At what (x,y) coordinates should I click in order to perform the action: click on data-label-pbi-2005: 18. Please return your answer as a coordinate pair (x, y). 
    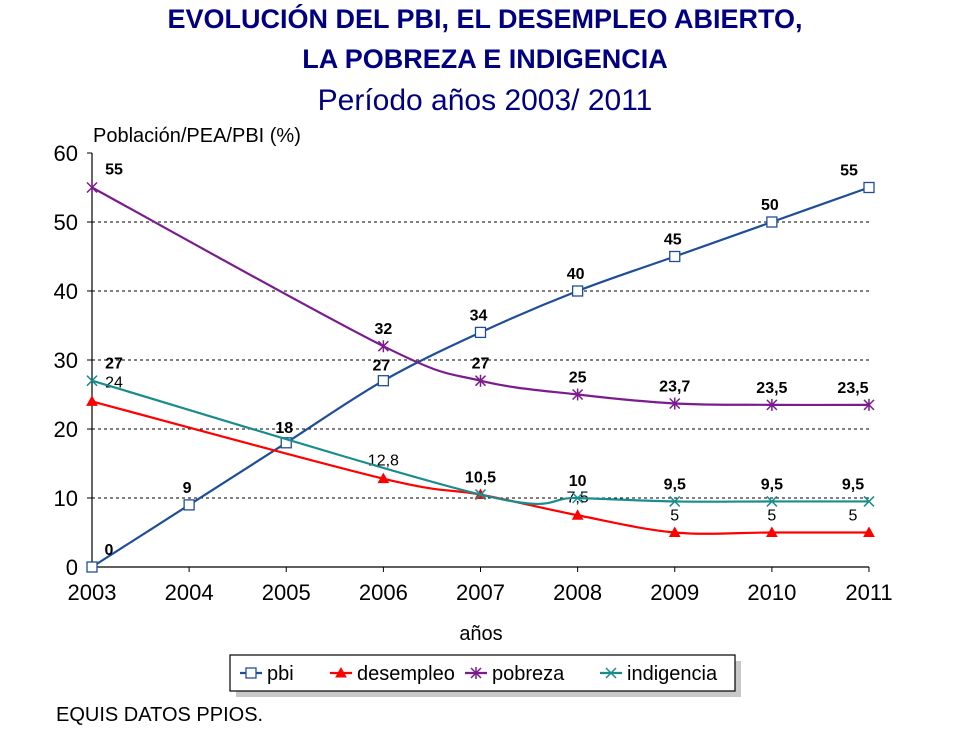
    Looking at the image, I should click on (284, 428).